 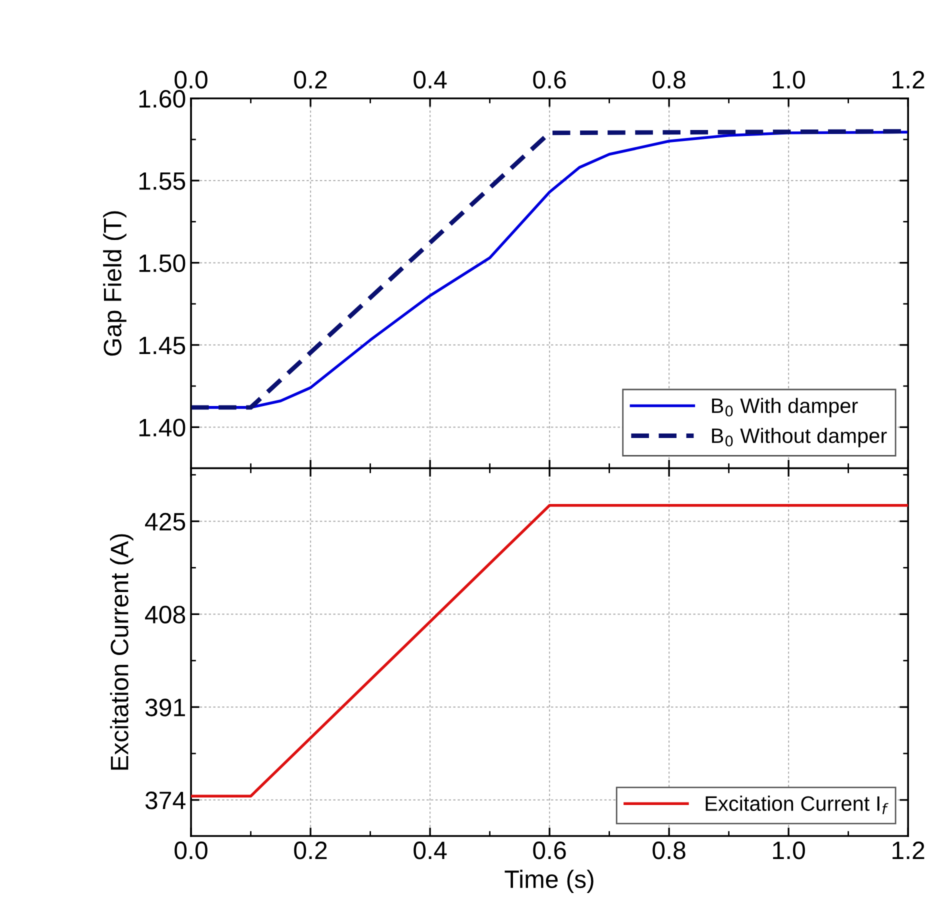 I want to click on y-tick-label: 391, so click(x=165, y=707).